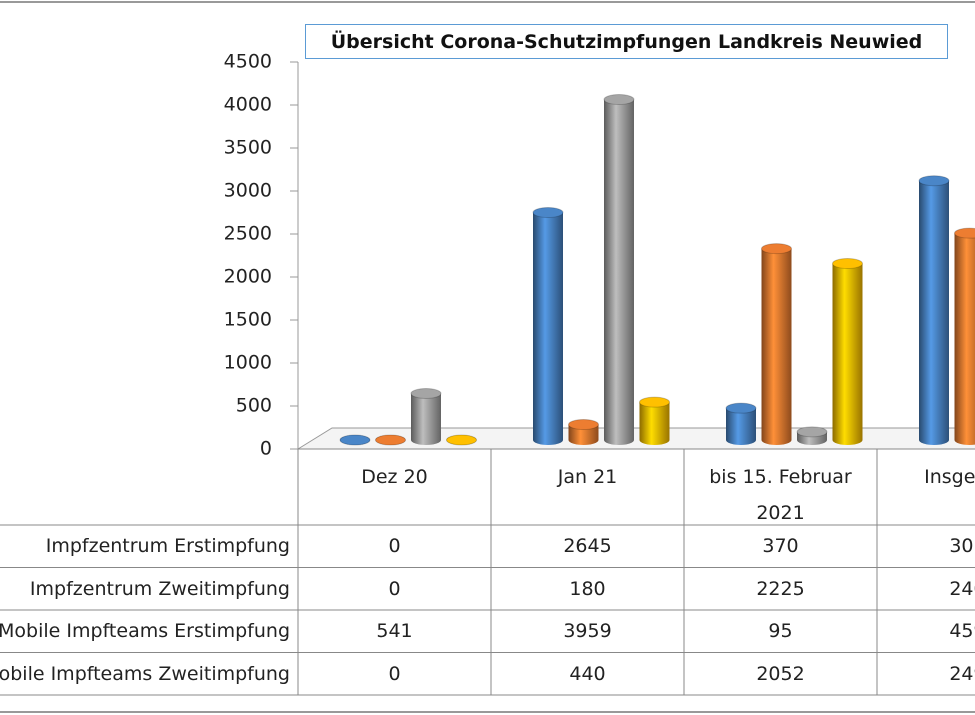 This screenshot has height=715, width=975. I want to click on table-value: 2492, so click(962, 673).